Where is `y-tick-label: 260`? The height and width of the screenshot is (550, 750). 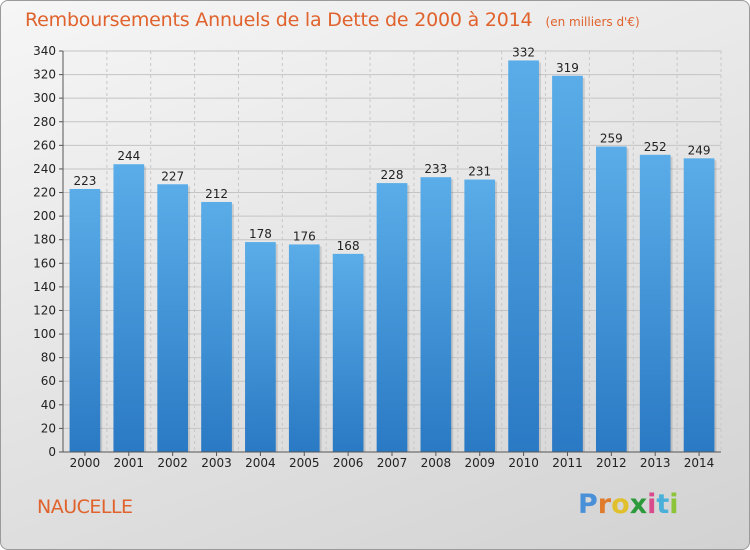
y-tick-label: 260 is located at coordinates (44, 145).